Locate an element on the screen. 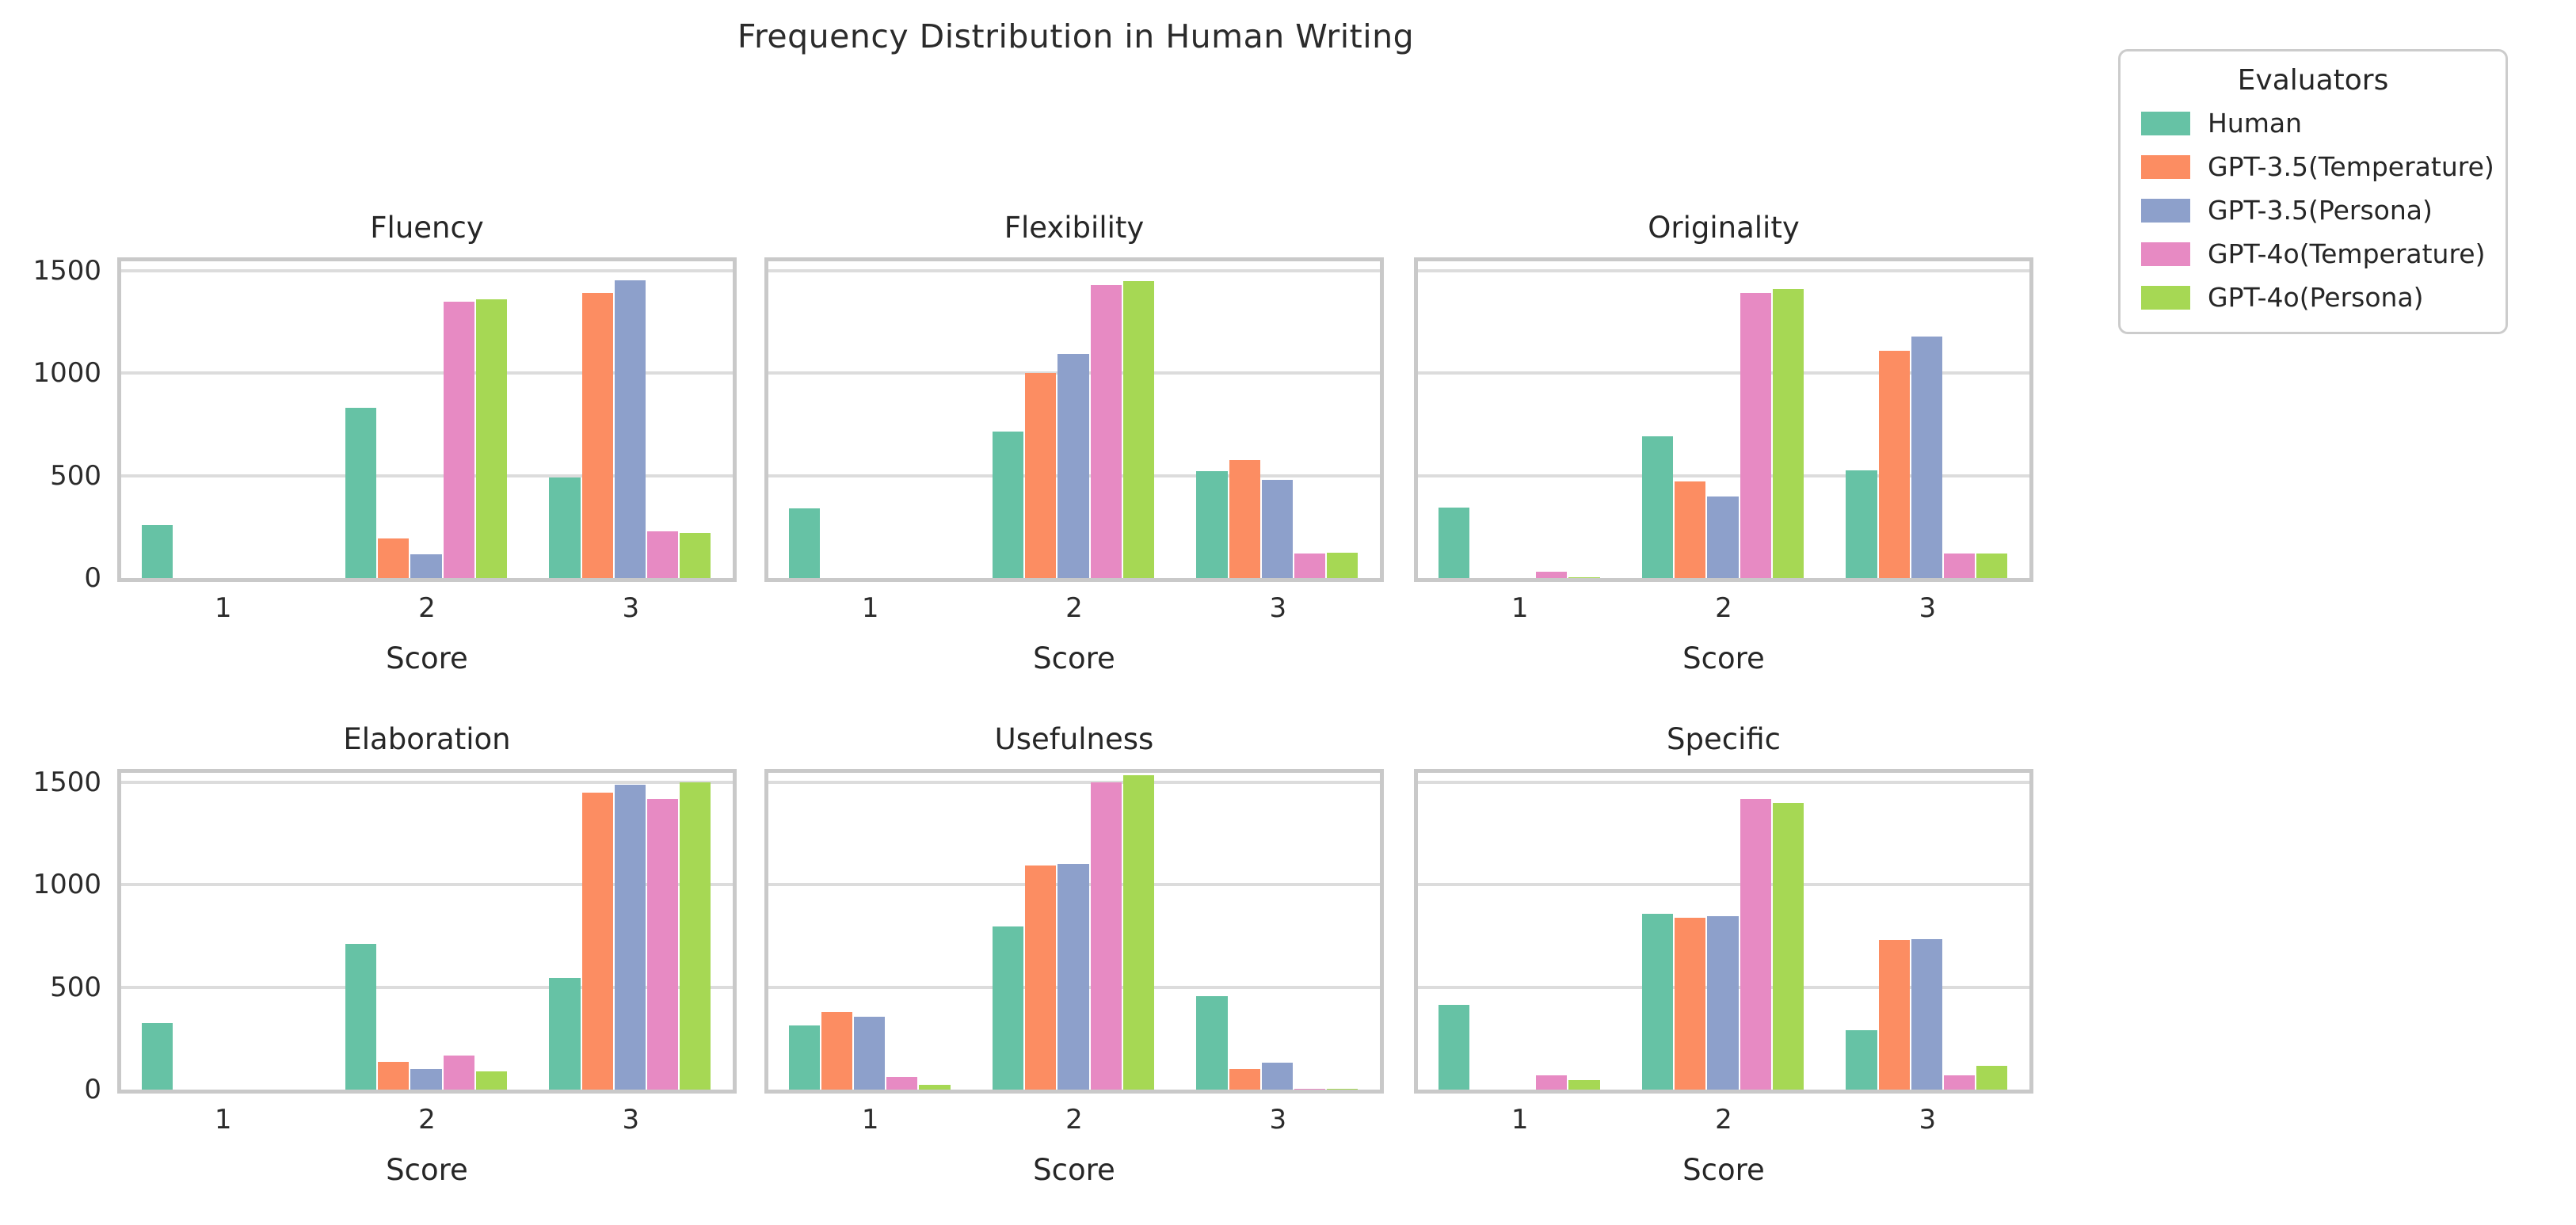 The height and width of the screenshot is (1225, 2576). x-tick-label-elaboration-2: 2 is located at coordinates (427, 1120).